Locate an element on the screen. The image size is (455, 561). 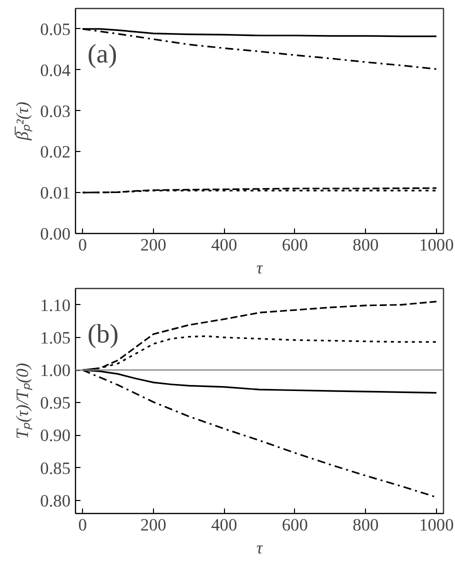
y-tick-label: 1.05 is located at coordinates (55, 338).